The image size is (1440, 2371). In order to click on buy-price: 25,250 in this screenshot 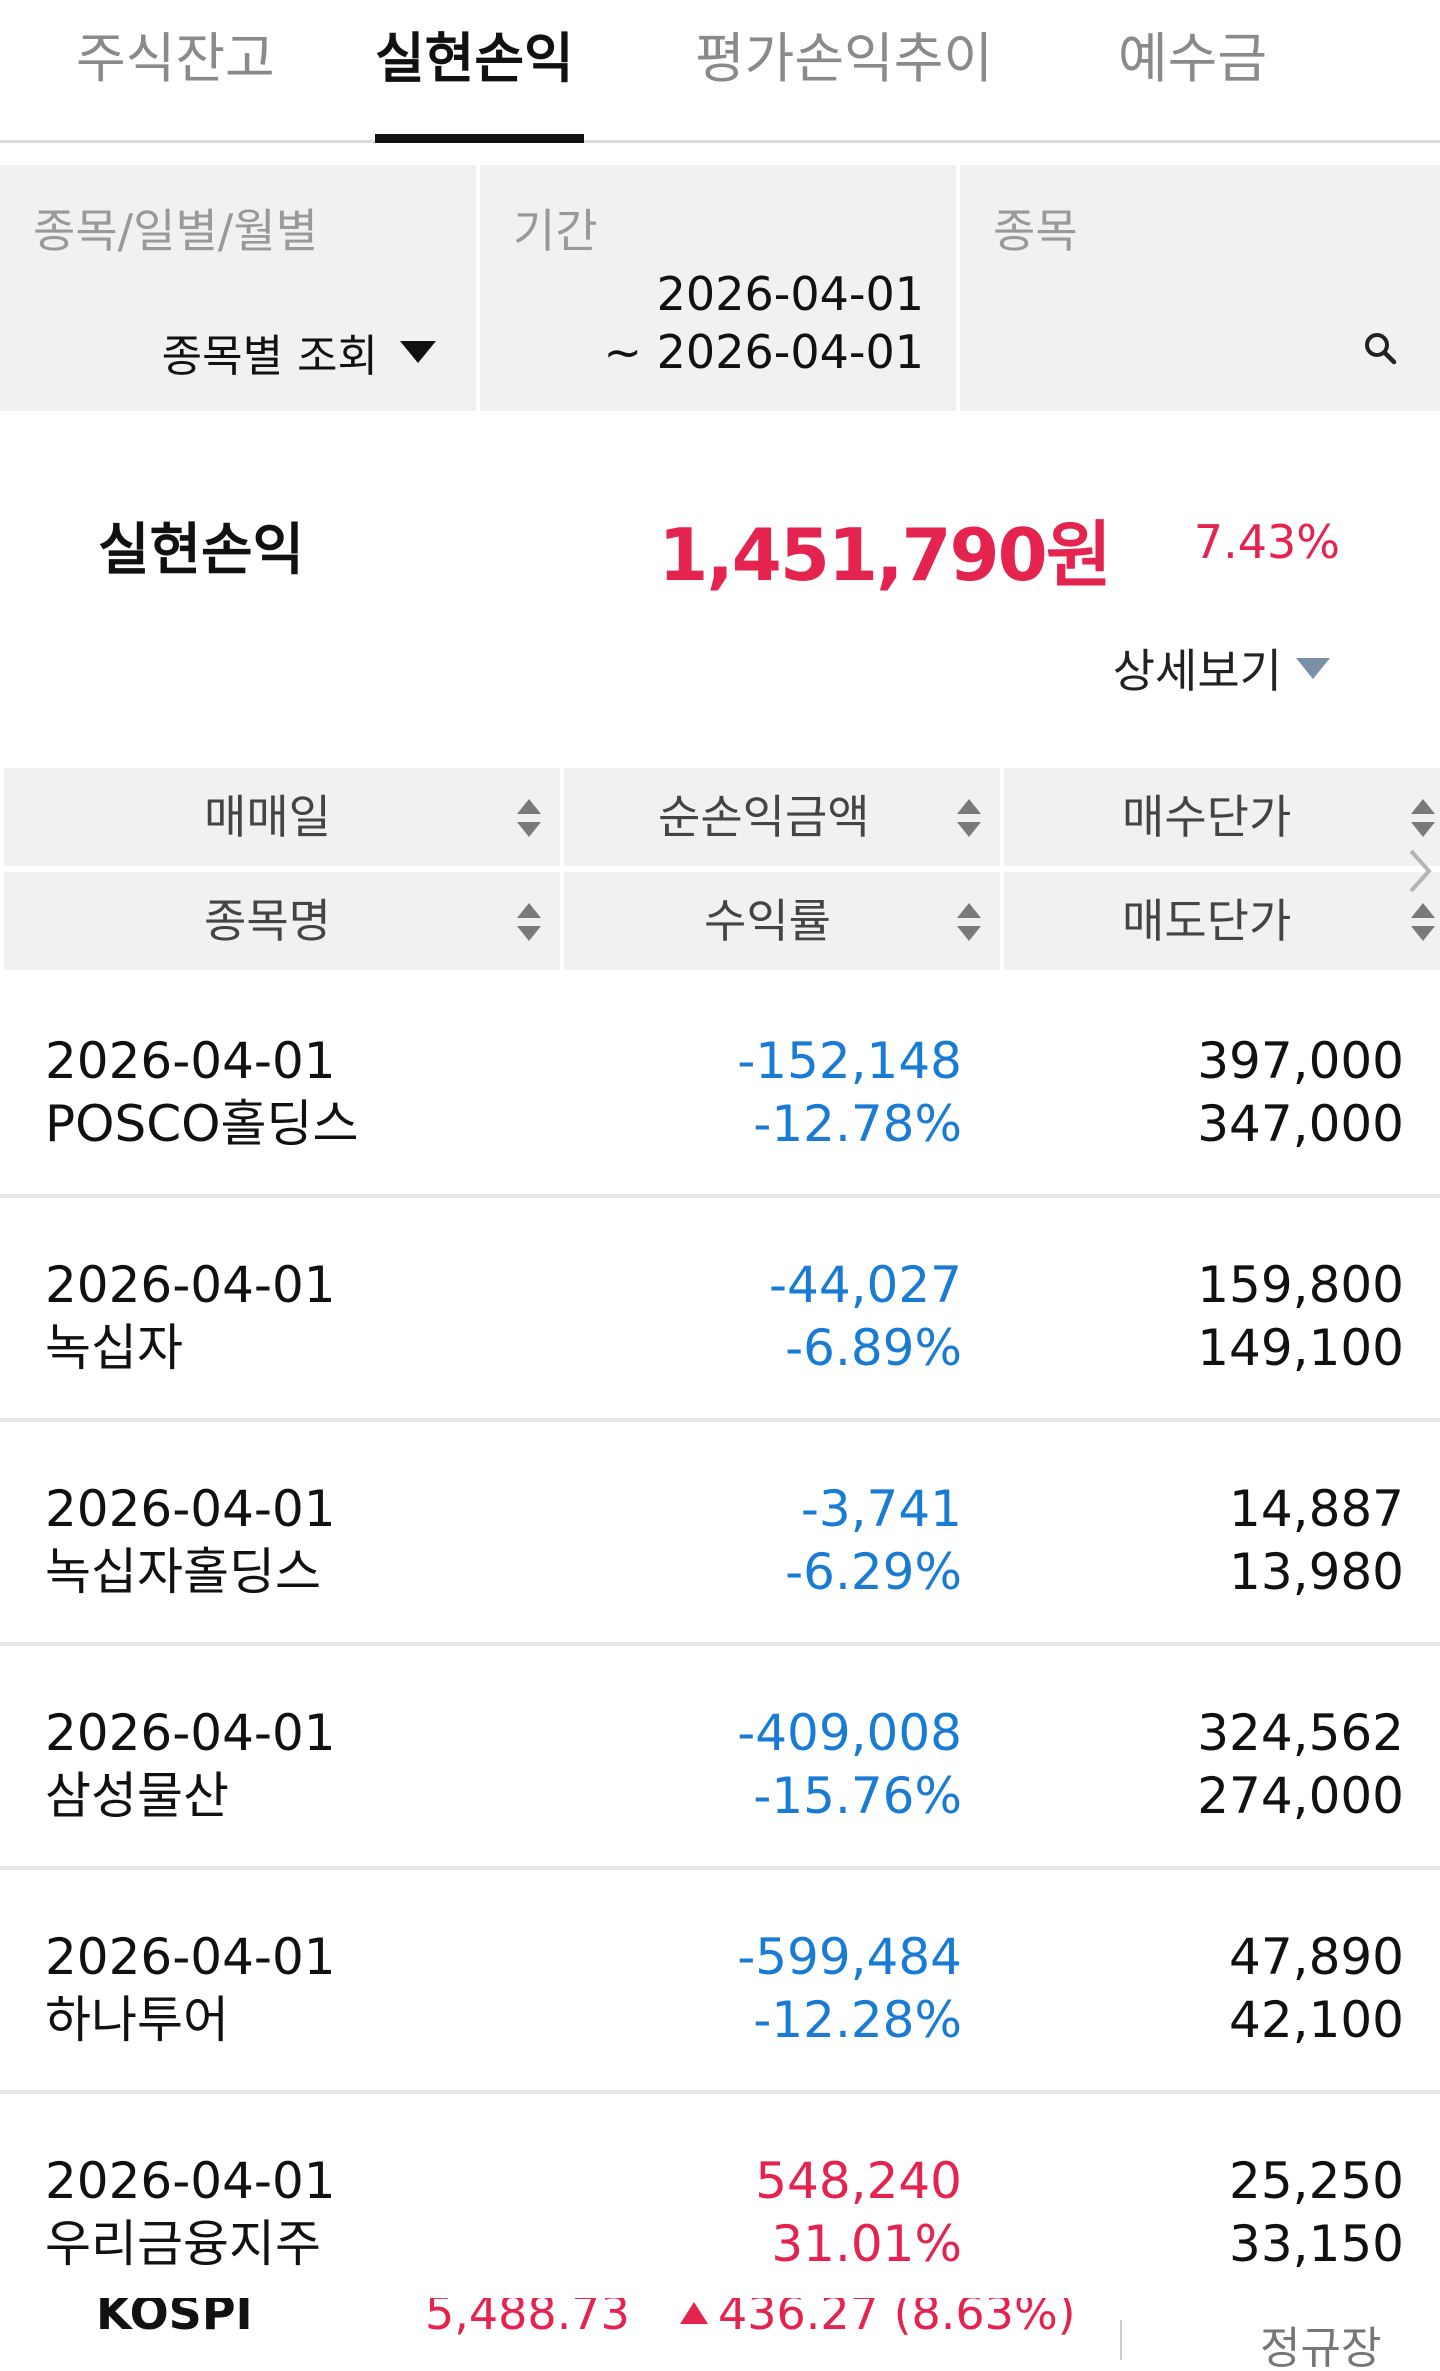, I will do `click(1316, 2181)`.